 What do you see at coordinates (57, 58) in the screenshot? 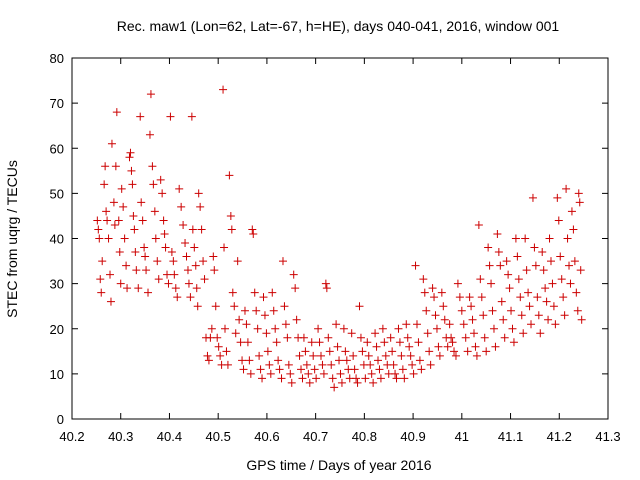
I see `y-tick-label: 80` at bounding box center [57, 58].